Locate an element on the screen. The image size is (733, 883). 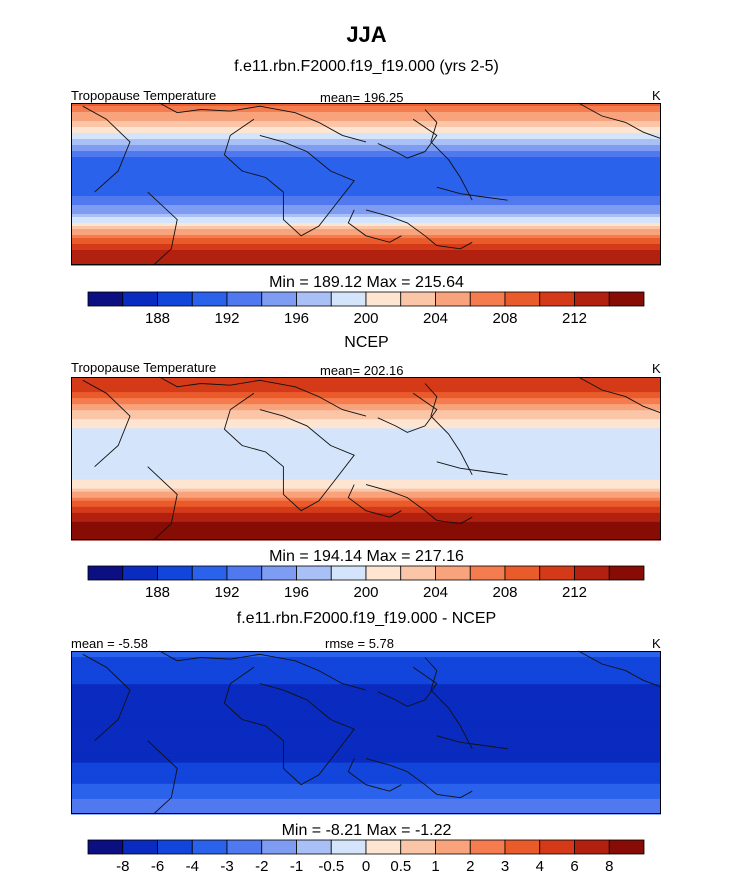
colorbar-tick-label: -1 is located at coordinates (296, 866).